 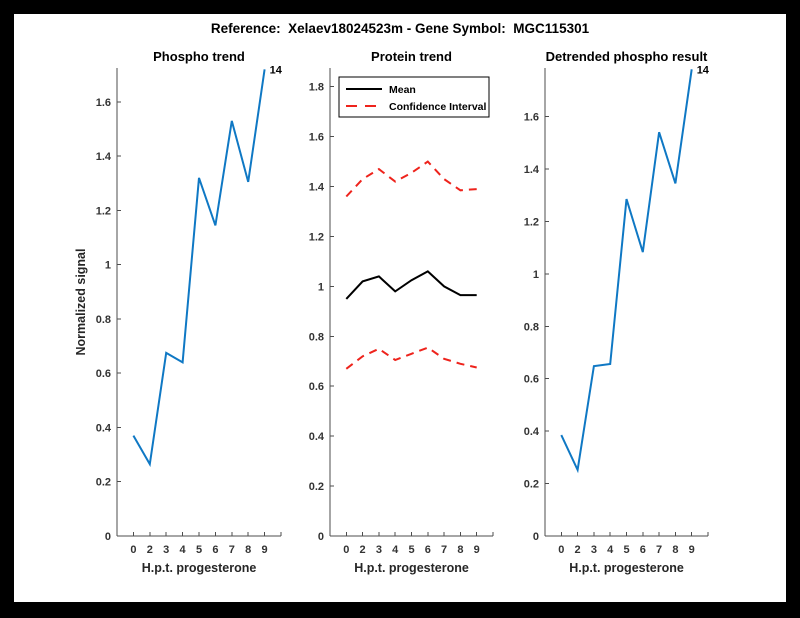 I want to click on phospho-trend-ylabel: Normalized signal, so click(x=81, y=302).